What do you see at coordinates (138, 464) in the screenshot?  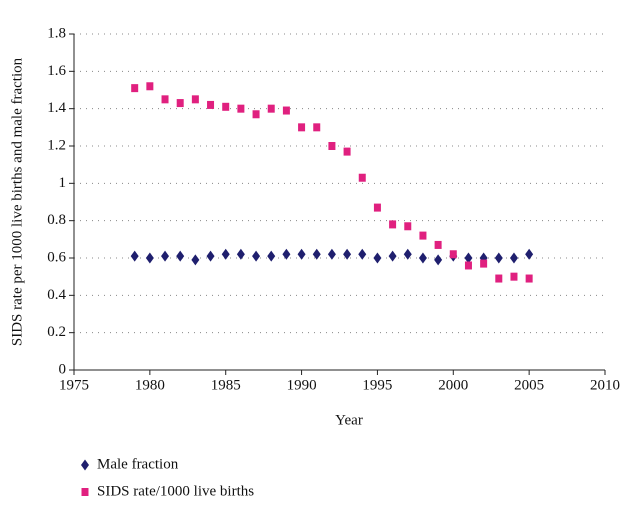 I see `legend-label: Male fraction` at bounding box center [138, 464].